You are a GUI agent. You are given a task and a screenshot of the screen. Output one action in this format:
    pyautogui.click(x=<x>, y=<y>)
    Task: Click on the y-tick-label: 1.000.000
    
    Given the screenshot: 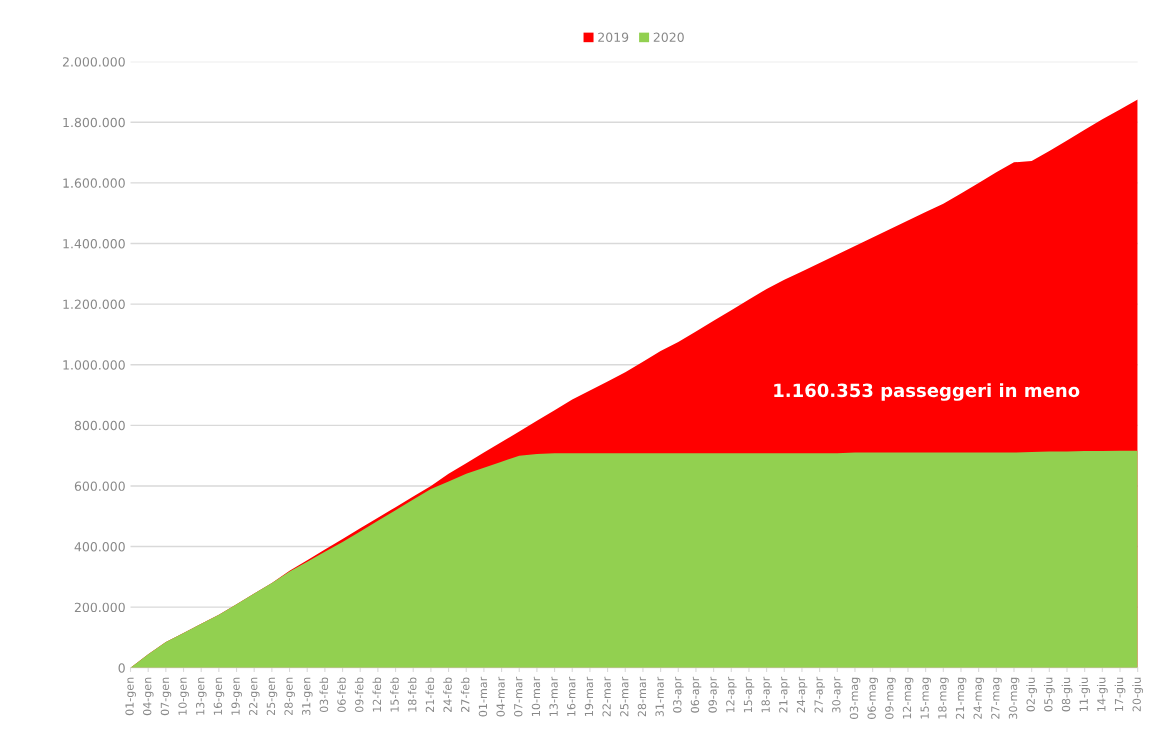 What is the action you would take?
    pyautogui.click(x=94, y=365)
    